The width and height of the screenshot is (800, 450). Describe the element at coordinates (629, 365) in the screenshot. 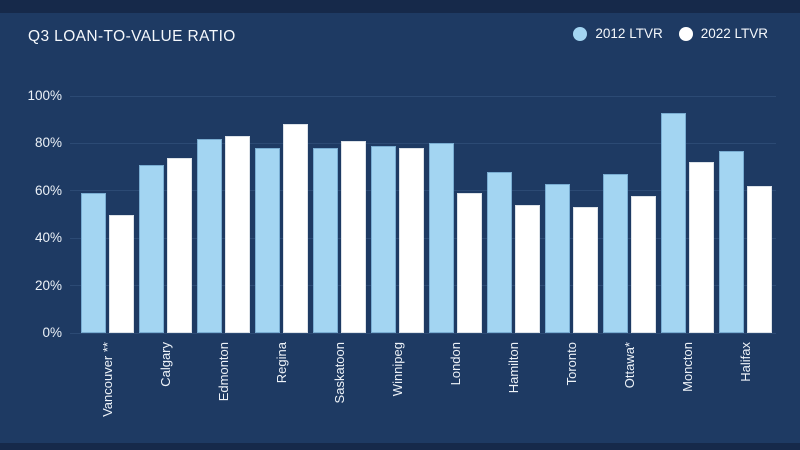

I see `x-axis-category-label: Ottawa*` at that location.